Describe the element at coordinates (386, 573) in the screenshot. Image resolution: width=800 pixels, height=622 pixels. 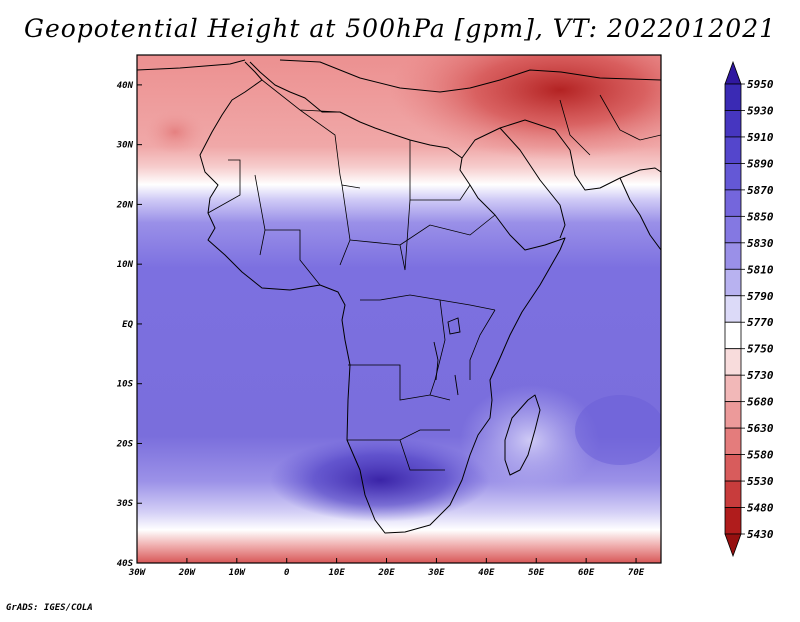
I see `lon-tick-label: 20E` at that location.